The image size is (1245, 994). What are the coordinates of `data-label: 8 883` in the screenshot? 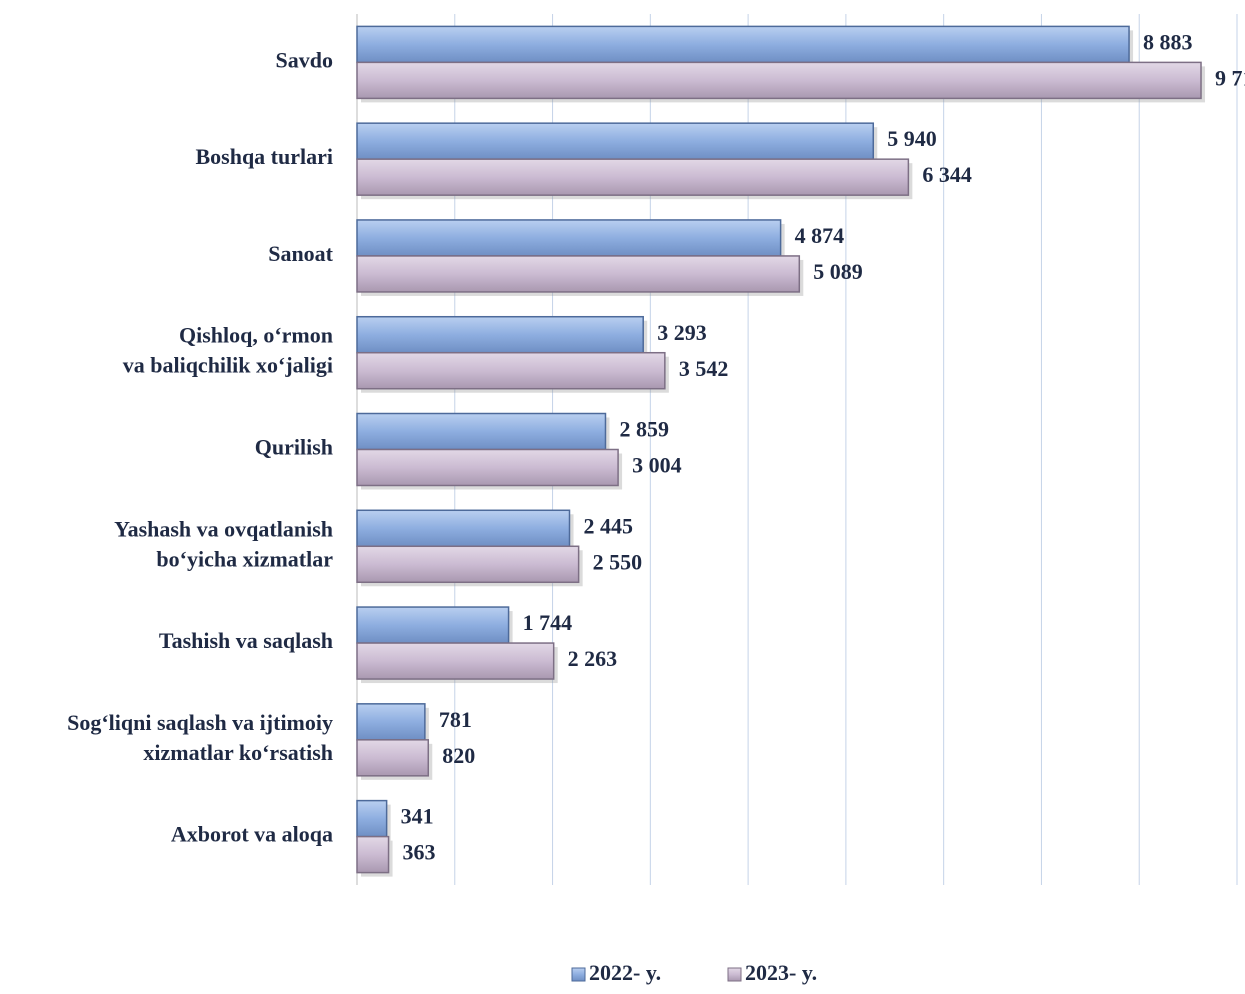 It's located at (1168, 41).